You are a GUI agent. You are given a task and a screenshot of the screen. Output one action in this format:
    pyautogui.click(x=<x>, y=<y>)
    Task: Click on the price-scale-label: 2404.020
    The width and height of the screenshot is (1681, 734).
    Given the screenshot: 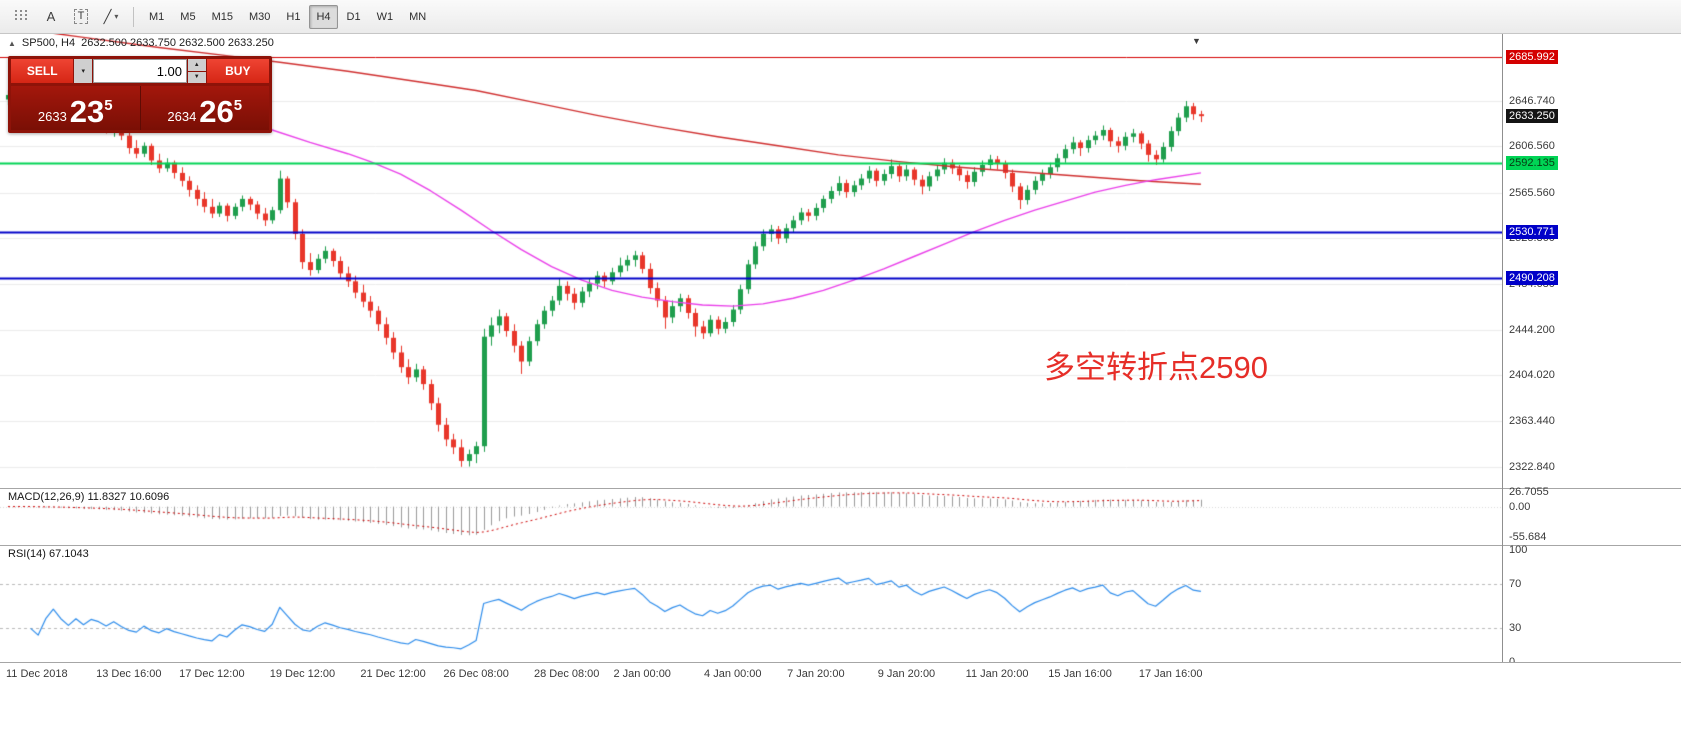 What is the action you would take?
    pyautogui.click(x=1532, y=375)
    